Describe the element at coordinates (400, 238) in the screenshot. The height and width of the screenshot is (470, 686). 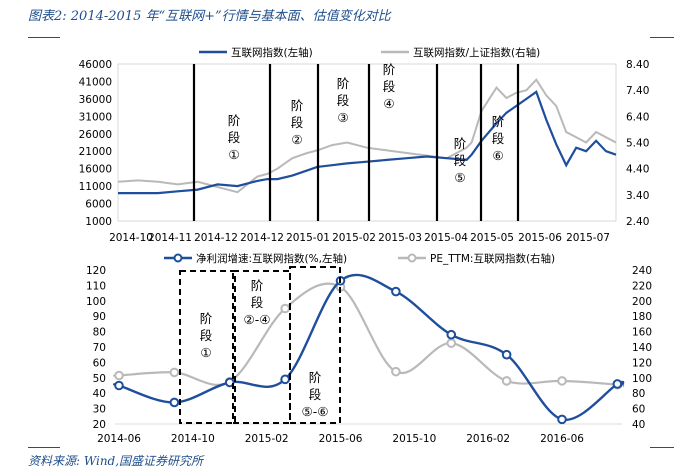
I see `x-tick-label: 2015-03` at that location.